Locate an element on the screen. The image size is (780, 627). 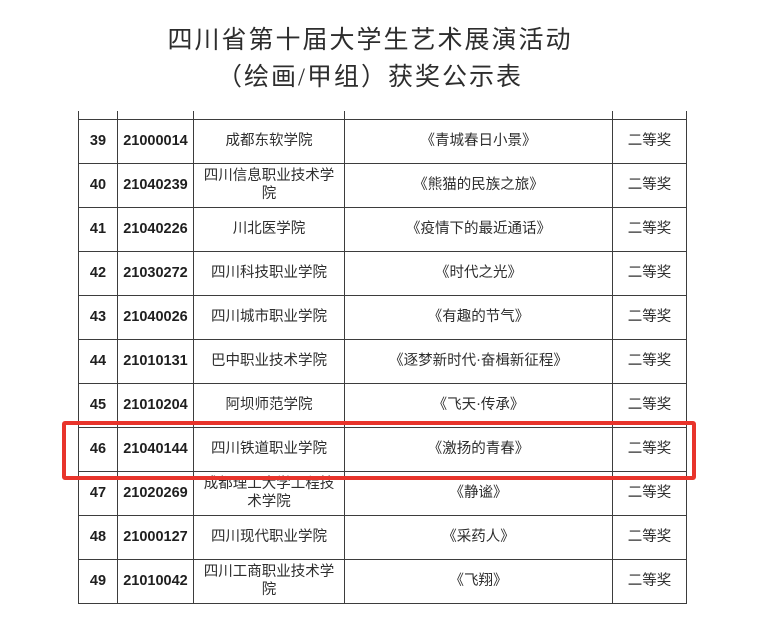
table-row: 49 21010042 四川工商职业技术学院 《飞翔》 二等奖 is located at coordinates (382, 581).